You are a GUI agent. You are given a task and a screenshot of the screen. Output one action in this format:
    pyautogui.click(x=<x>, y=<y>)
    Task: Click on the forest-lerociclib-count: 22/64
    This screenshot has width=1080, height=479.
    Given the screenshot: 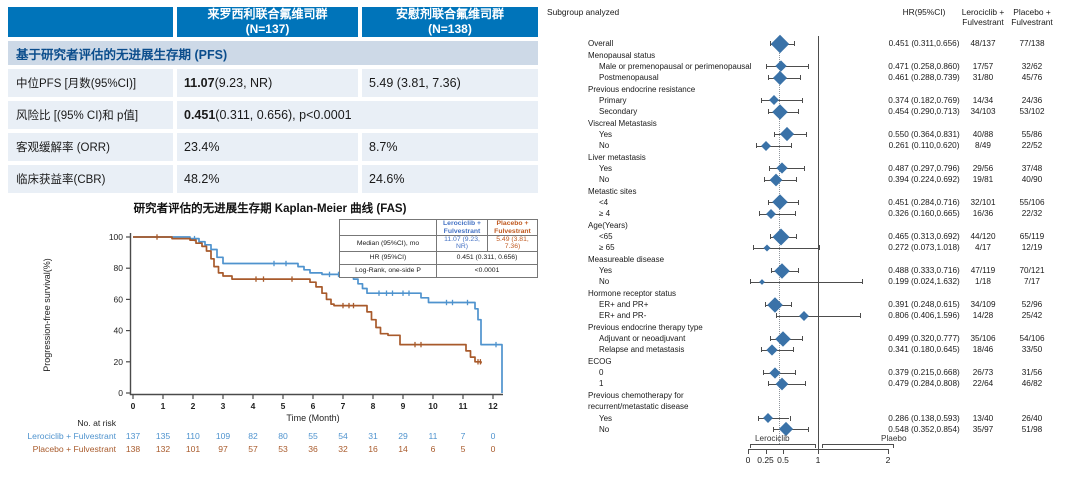 What is the action you would take?
    pyautogui.click(x=983, y=384)
    